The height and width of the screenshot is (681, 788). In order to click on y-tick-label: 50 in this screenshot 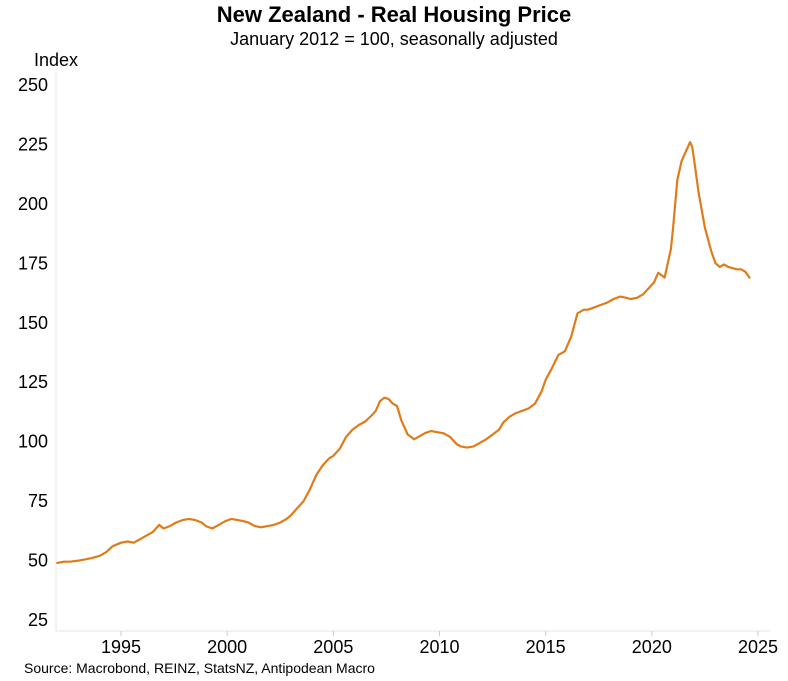, I will do `click(38, 561)`.